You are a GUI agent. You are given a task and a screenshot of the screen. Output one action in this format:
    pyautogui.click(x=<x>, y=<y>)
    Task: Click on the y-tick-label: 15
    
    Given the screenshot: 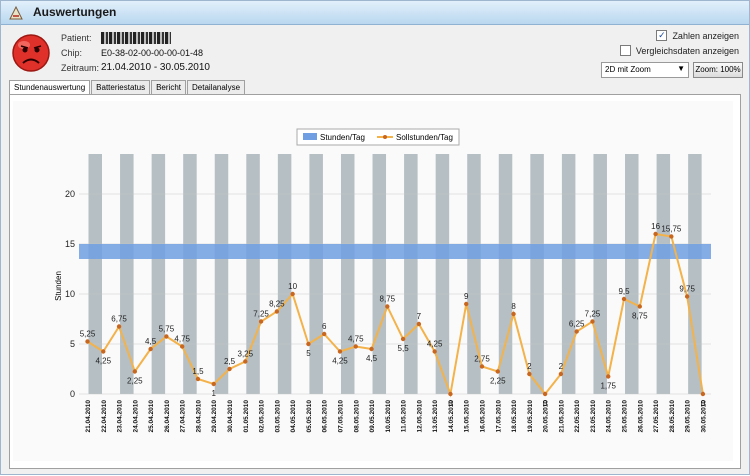 What is the action you would take?
    pyautogui.click(x=70, y=244)
    